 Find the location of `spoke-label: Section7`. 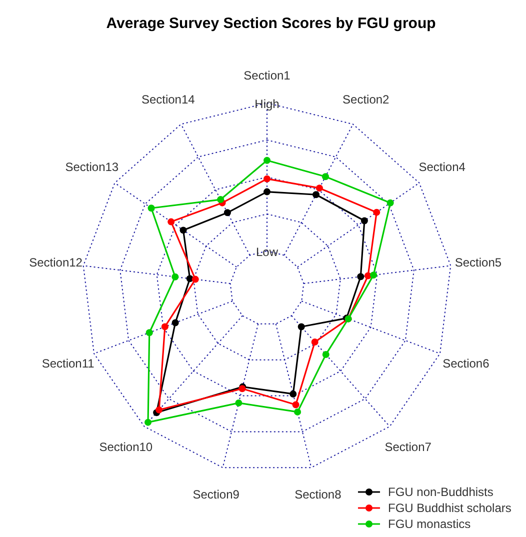

spoke-label: Section7 is located at coordinates (408, 447).